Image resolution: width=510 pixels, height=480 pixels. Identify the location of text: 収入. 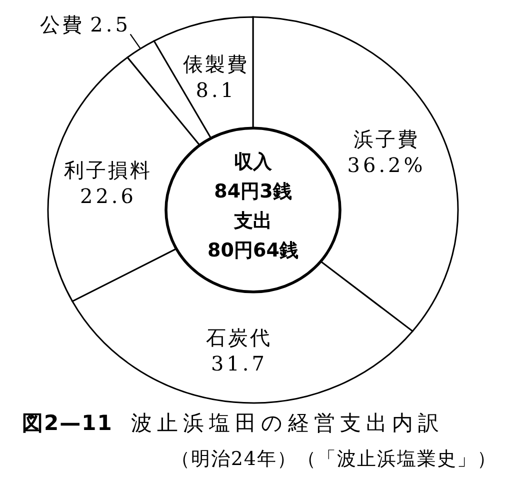
(253, 161).